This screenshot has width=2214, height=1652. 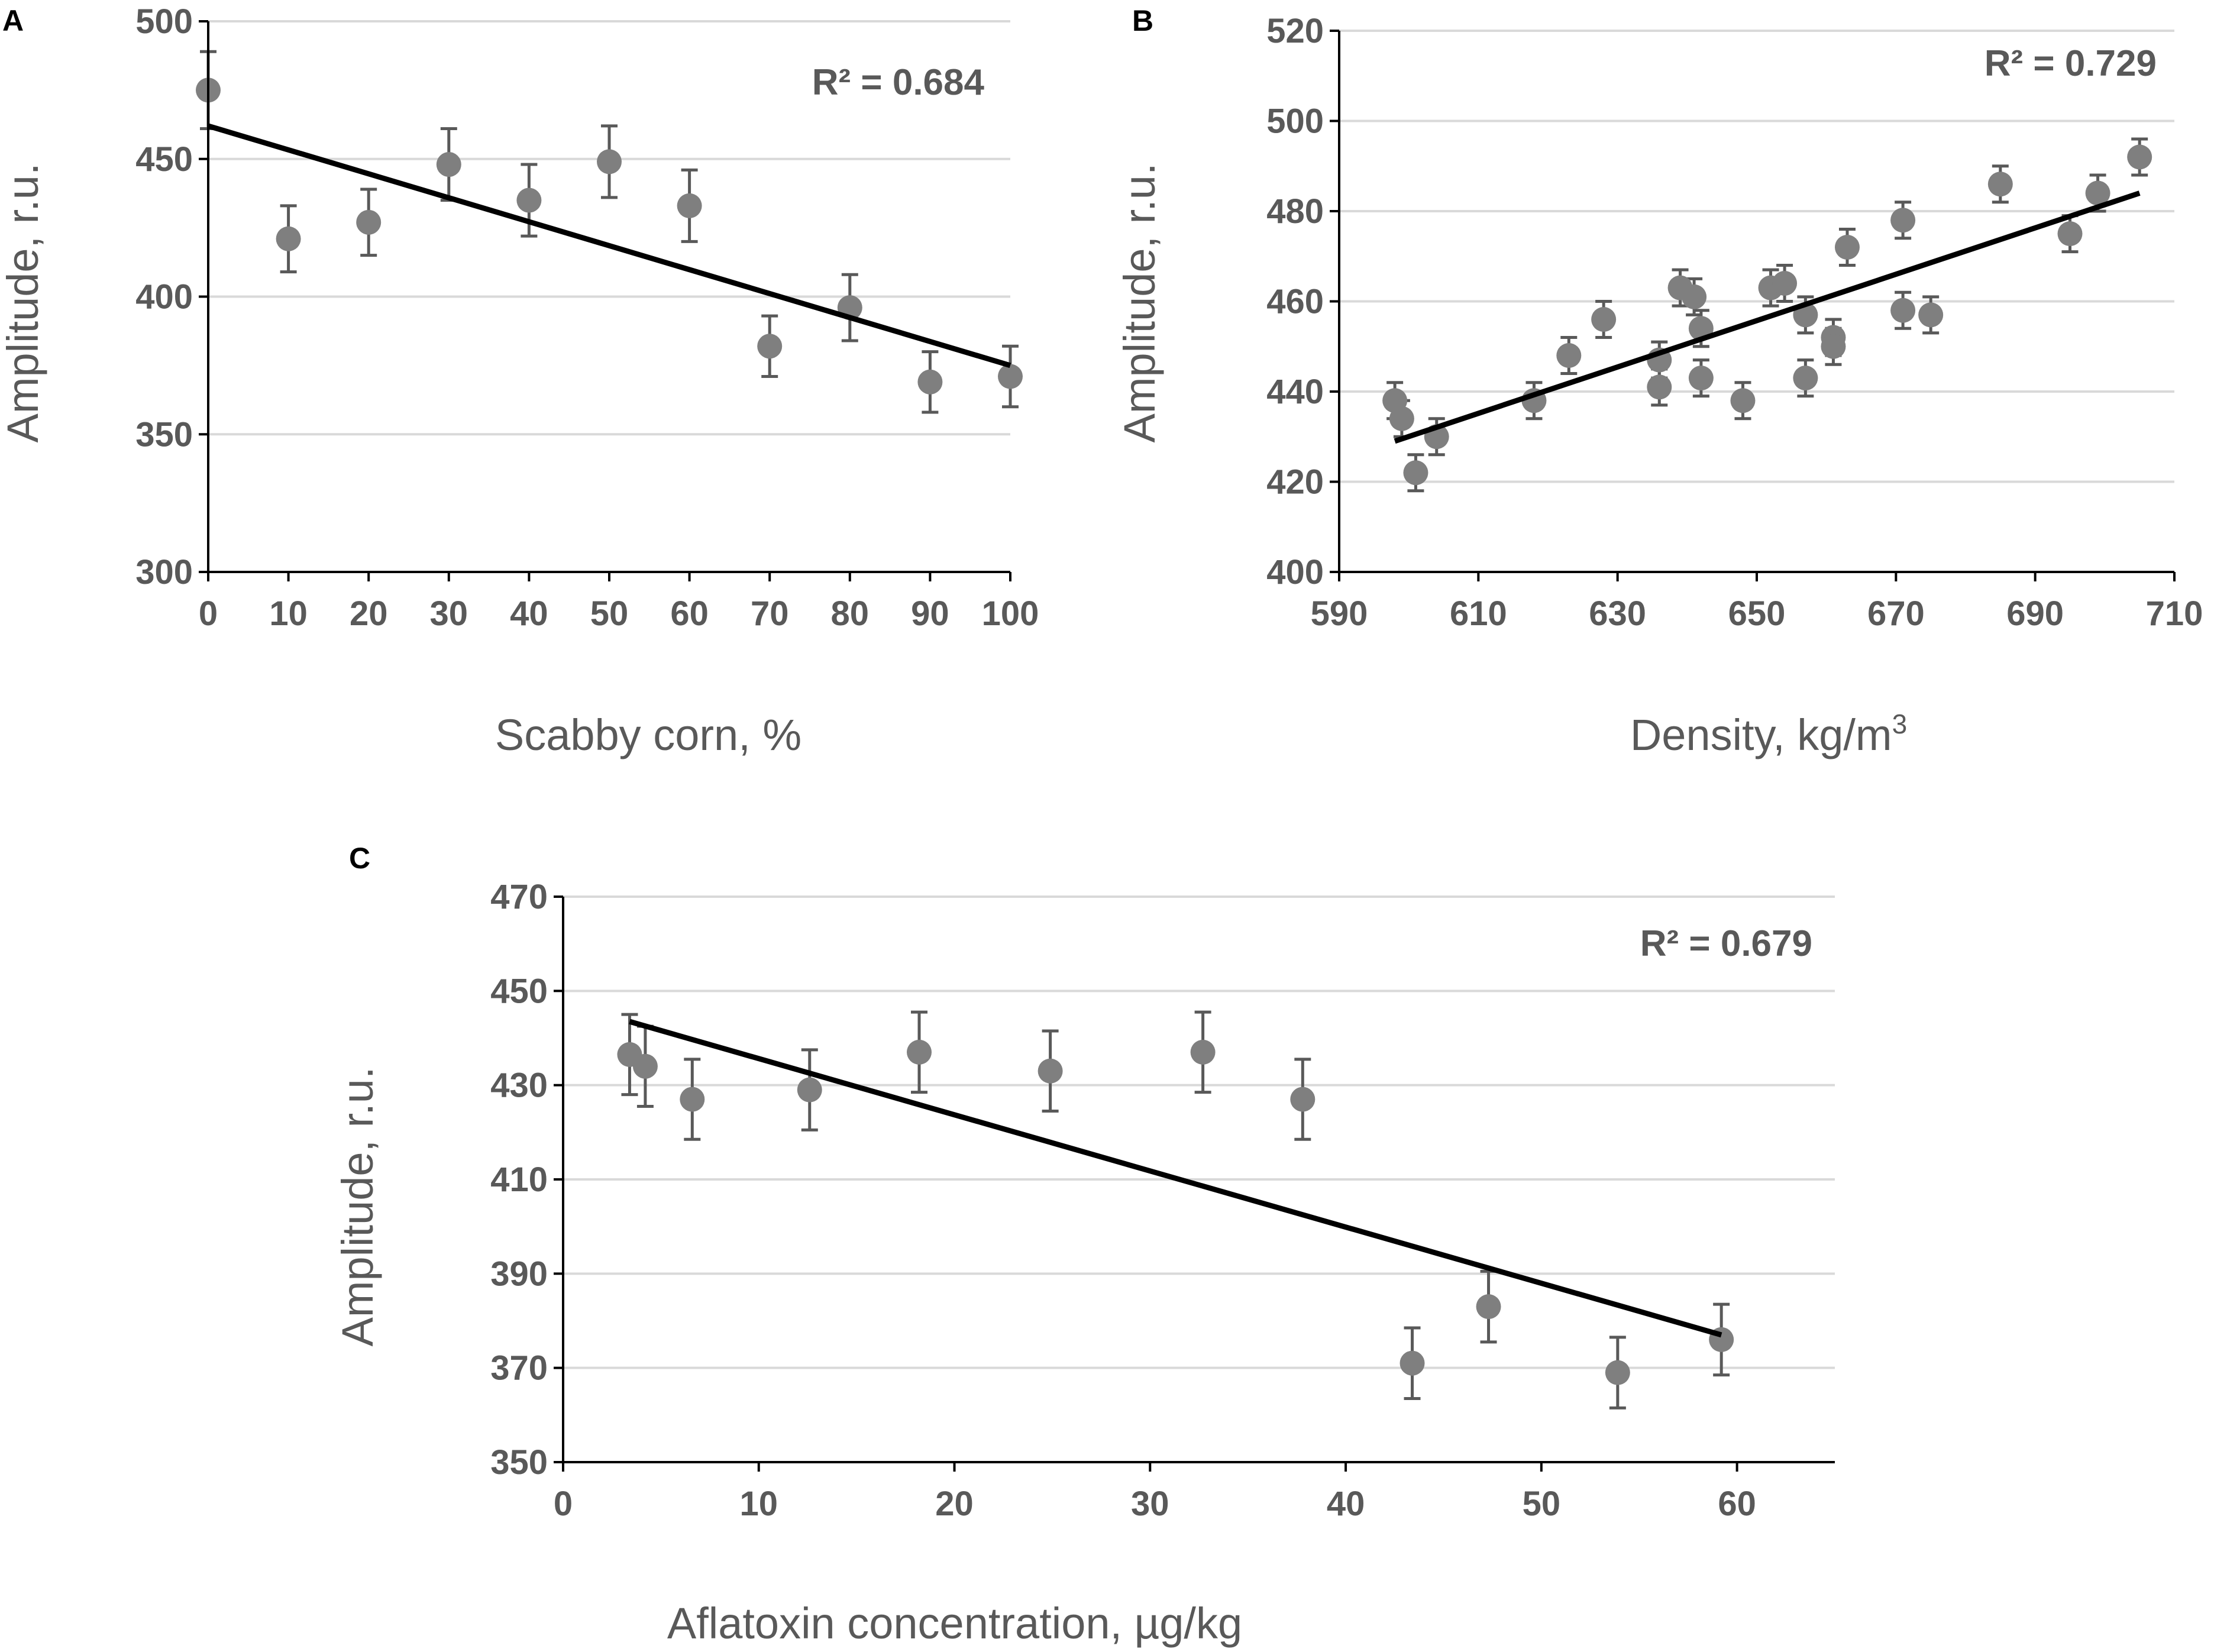 I want to click on y-tick-label: 470, so click(x=519, y=897).